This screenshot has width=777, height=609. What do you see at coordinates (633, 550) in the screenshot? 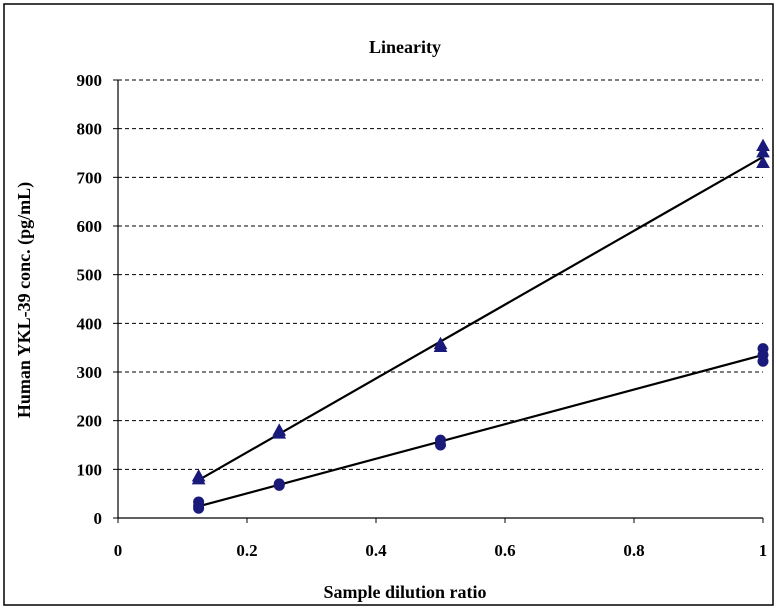
I see `x-tick-label: 0.8` at bounding box center [633, 550].